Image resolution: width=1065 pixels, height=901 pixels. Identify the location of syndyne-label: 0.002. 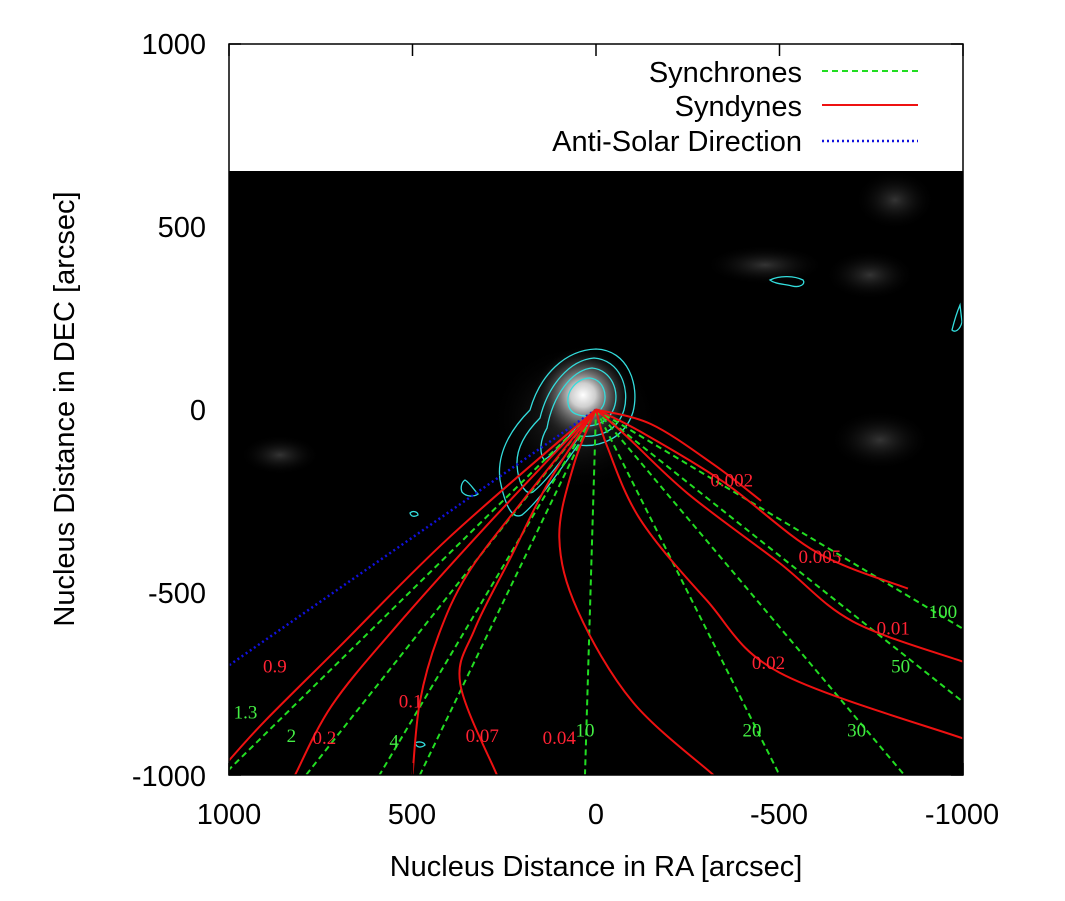
(731, 480).